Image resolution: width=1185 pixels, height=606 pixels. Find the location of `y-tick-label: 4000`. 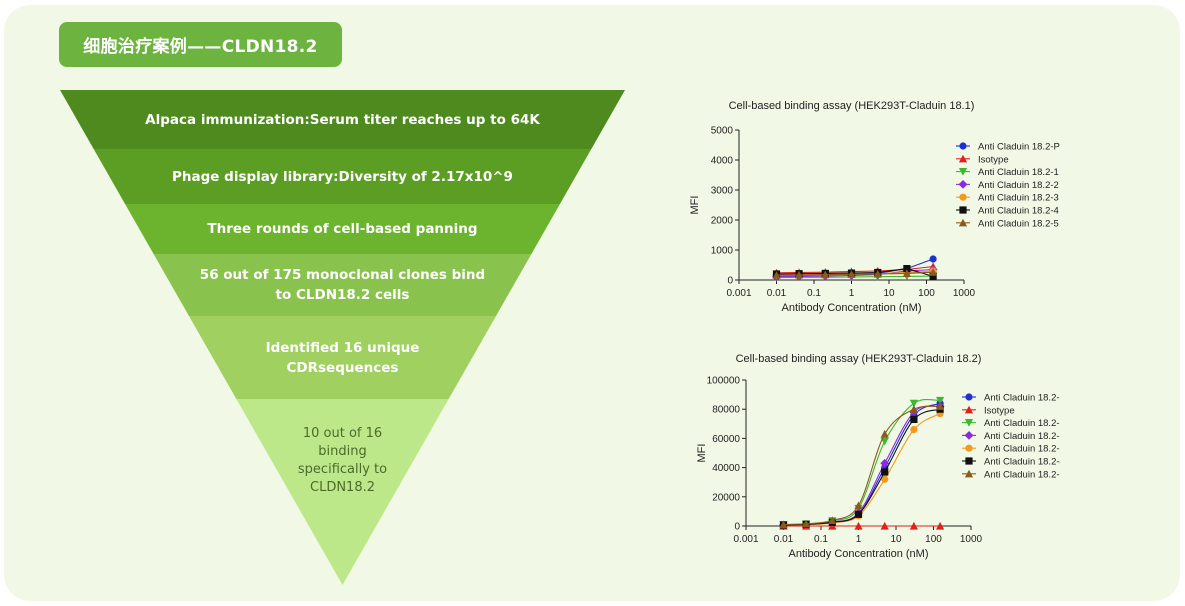

y-tick-label: 4000 is located at coordinates (722, 161).